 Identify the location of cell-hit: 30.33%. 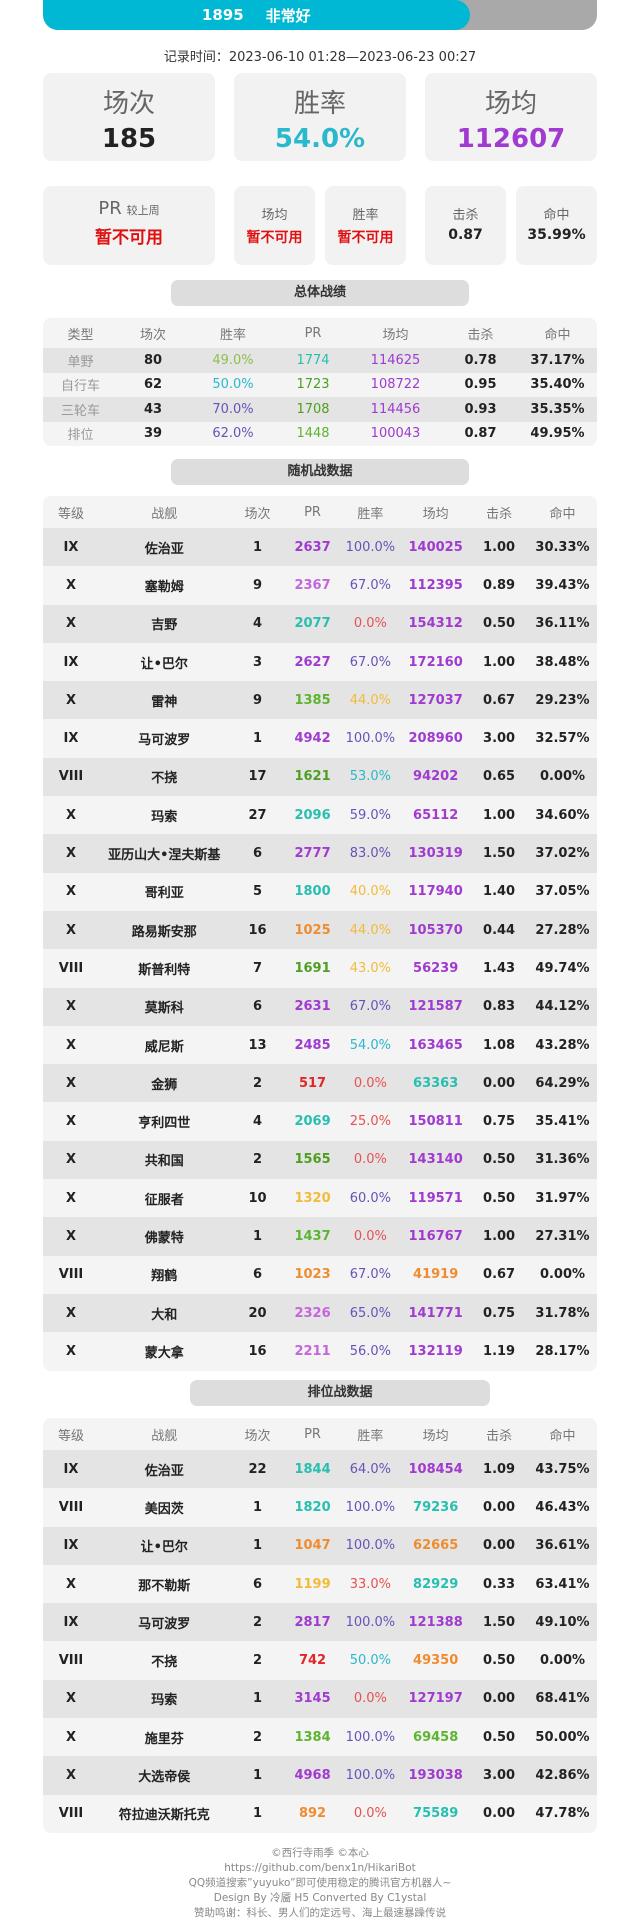
(562, 547).